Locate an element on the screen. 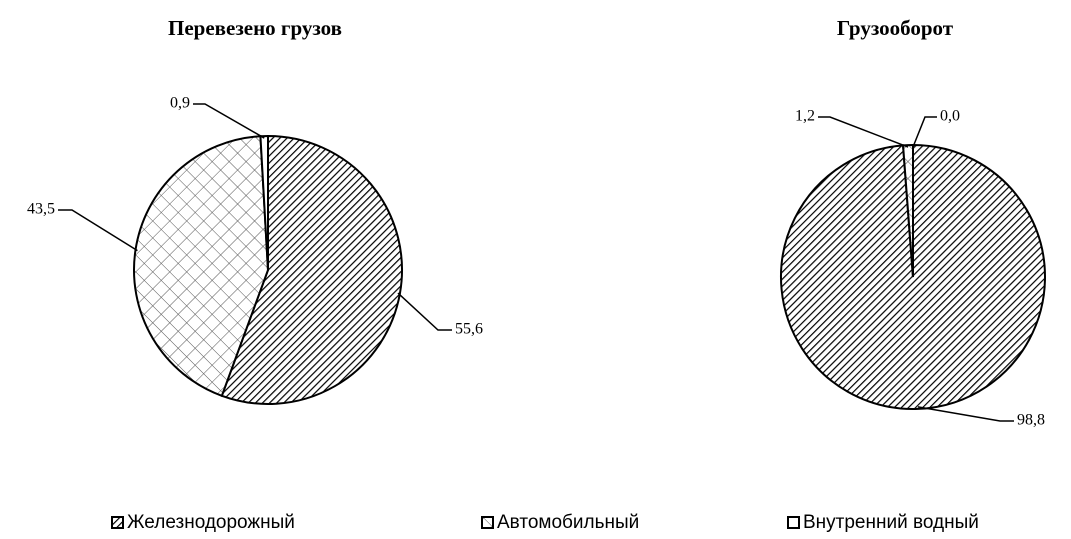 The image size is (1071, 539). legend-label: Внутренний водный is located at coordinates (891, 522).